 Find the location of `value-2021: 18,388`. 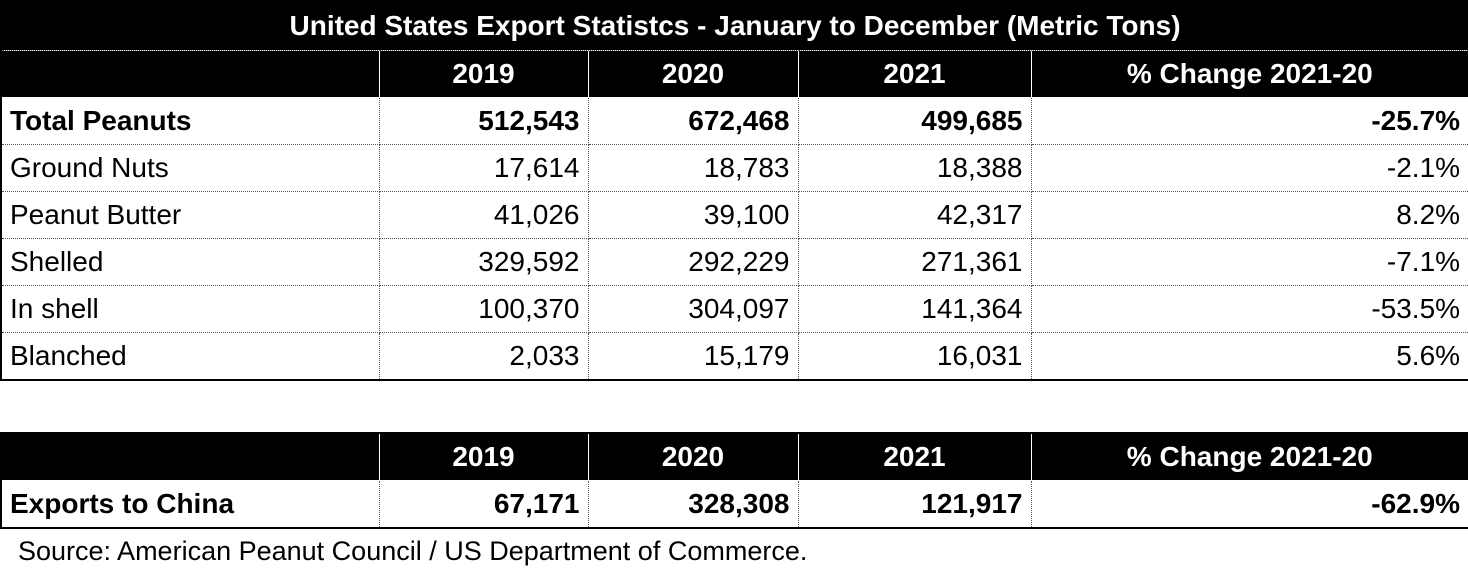

value-2021: 18,388 is located at coordinates (914, 168).